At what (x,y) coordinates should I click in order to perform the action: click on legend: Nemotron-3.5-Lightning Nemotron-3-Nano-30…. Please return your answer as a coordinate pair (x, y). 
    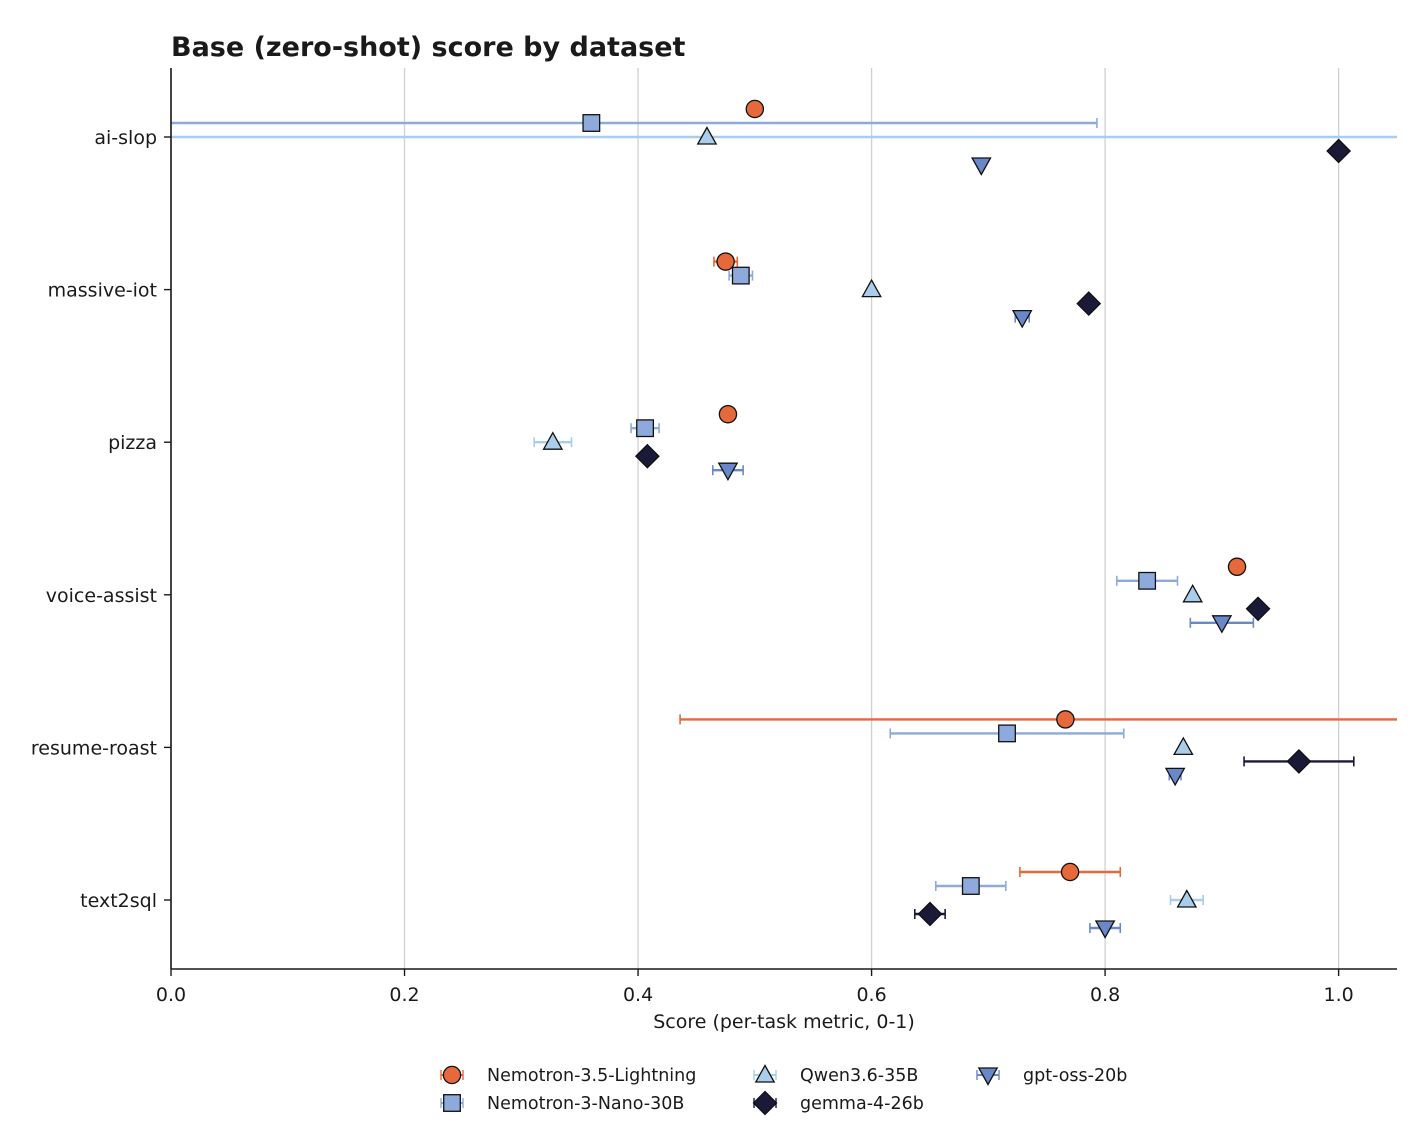
    Looking at the image, I should click on (783, 1090).